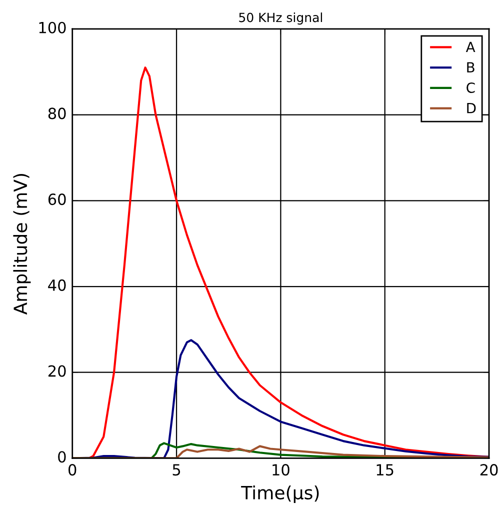 This screenshot has height=508, width=499. I want to click on x-tick-label: 10, so click(281, 470).